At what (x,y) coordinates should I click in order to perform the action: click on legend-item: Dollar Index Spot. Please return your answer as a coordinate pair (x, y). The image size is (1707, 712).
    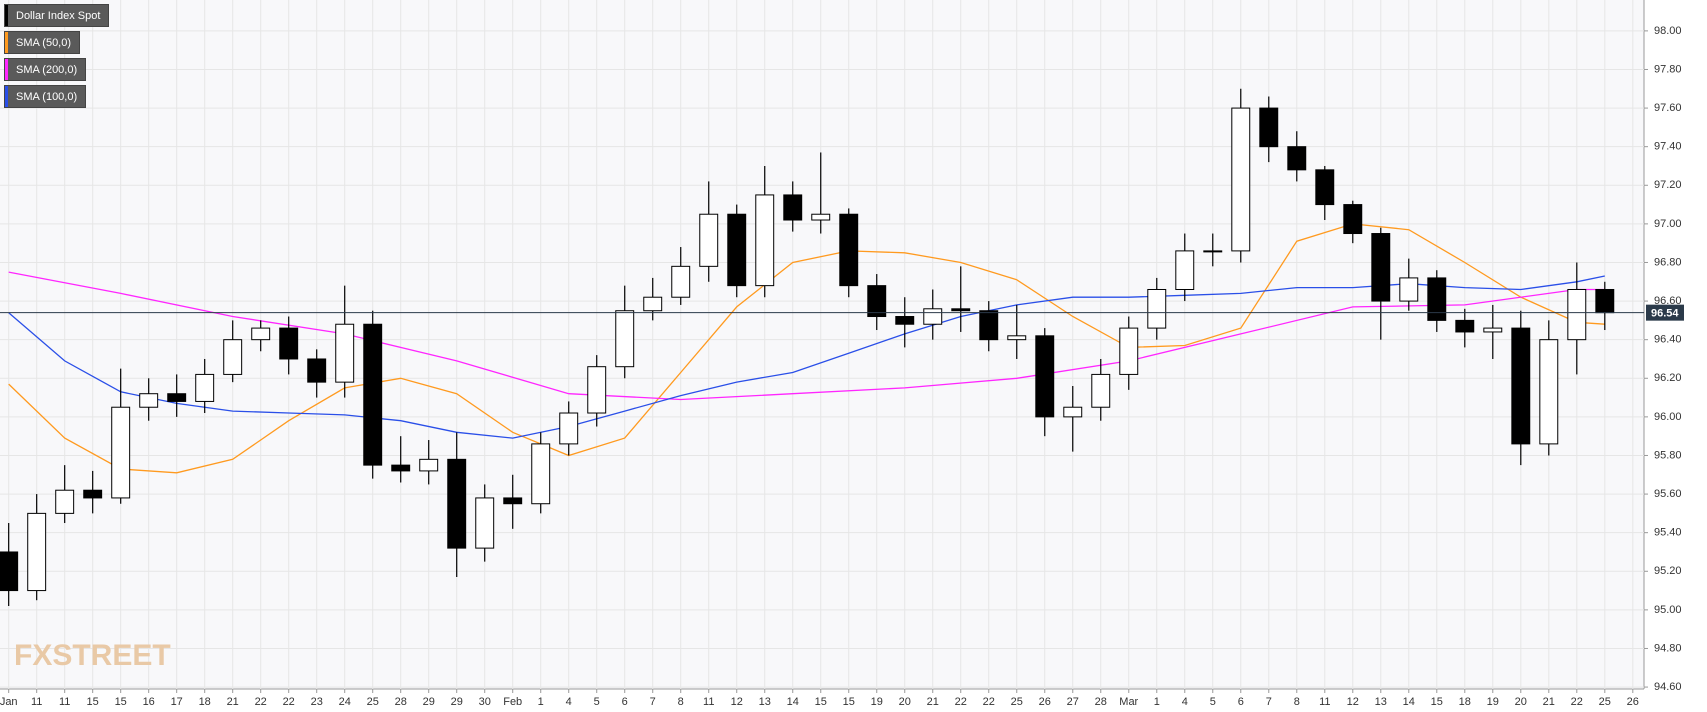
    Looking at the image, I should click on (57, 15).